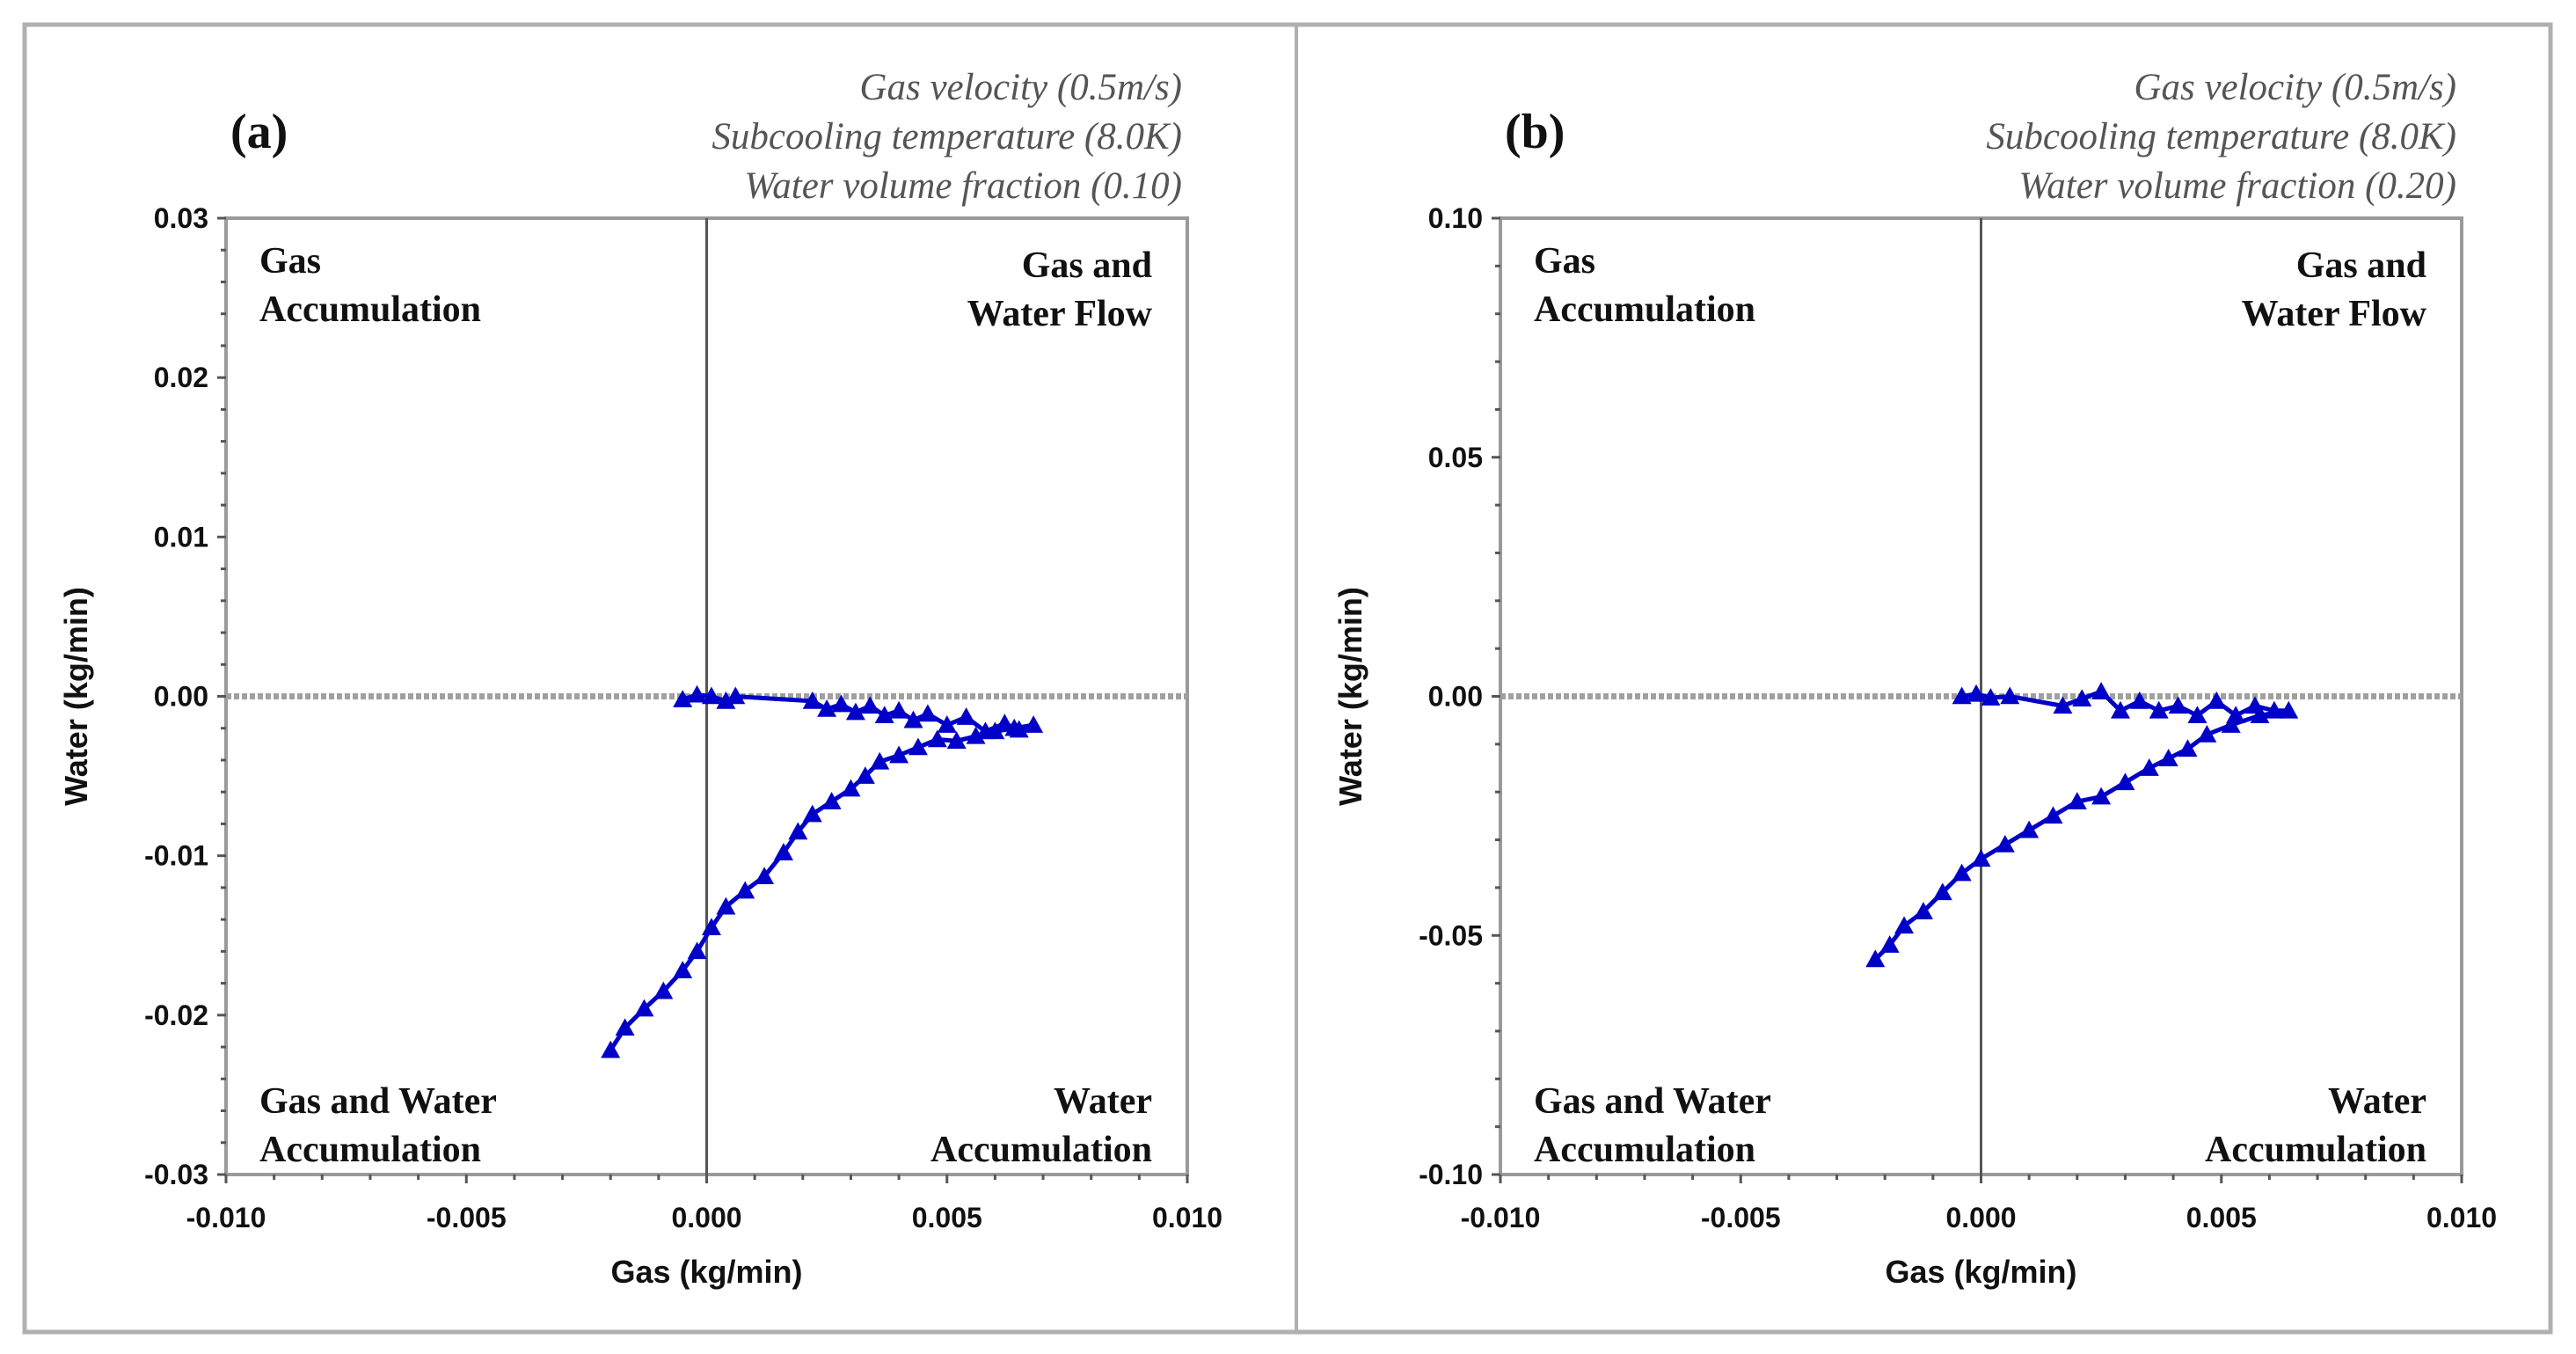  Describe the element at coordinates (1451, 935) in the screenshot. I see `y-tick-label: -0.05` at that location.